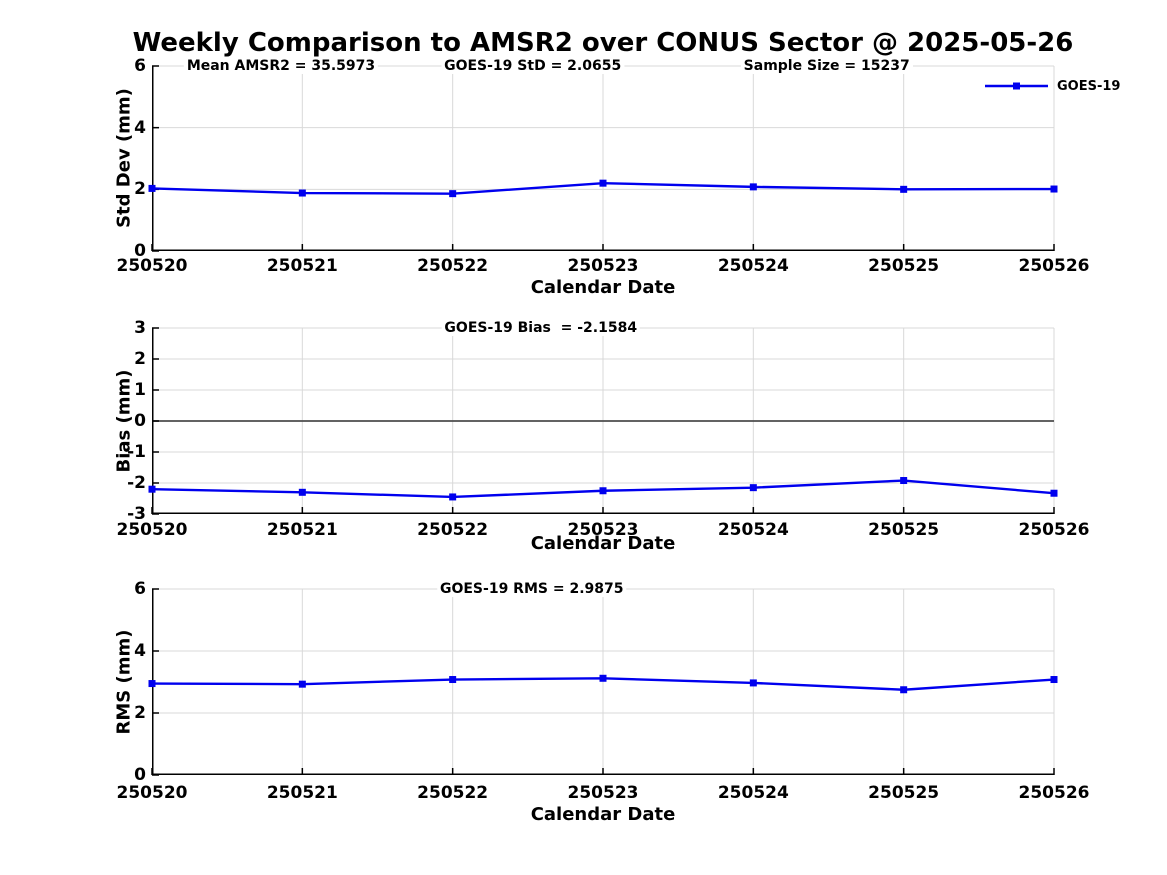 The width and height of the screenshot is (1167, 875). Describe the element at coordinates (826, 66) in the screenshot. I see `stat-annotation: Sample Size = 15237` at that location.